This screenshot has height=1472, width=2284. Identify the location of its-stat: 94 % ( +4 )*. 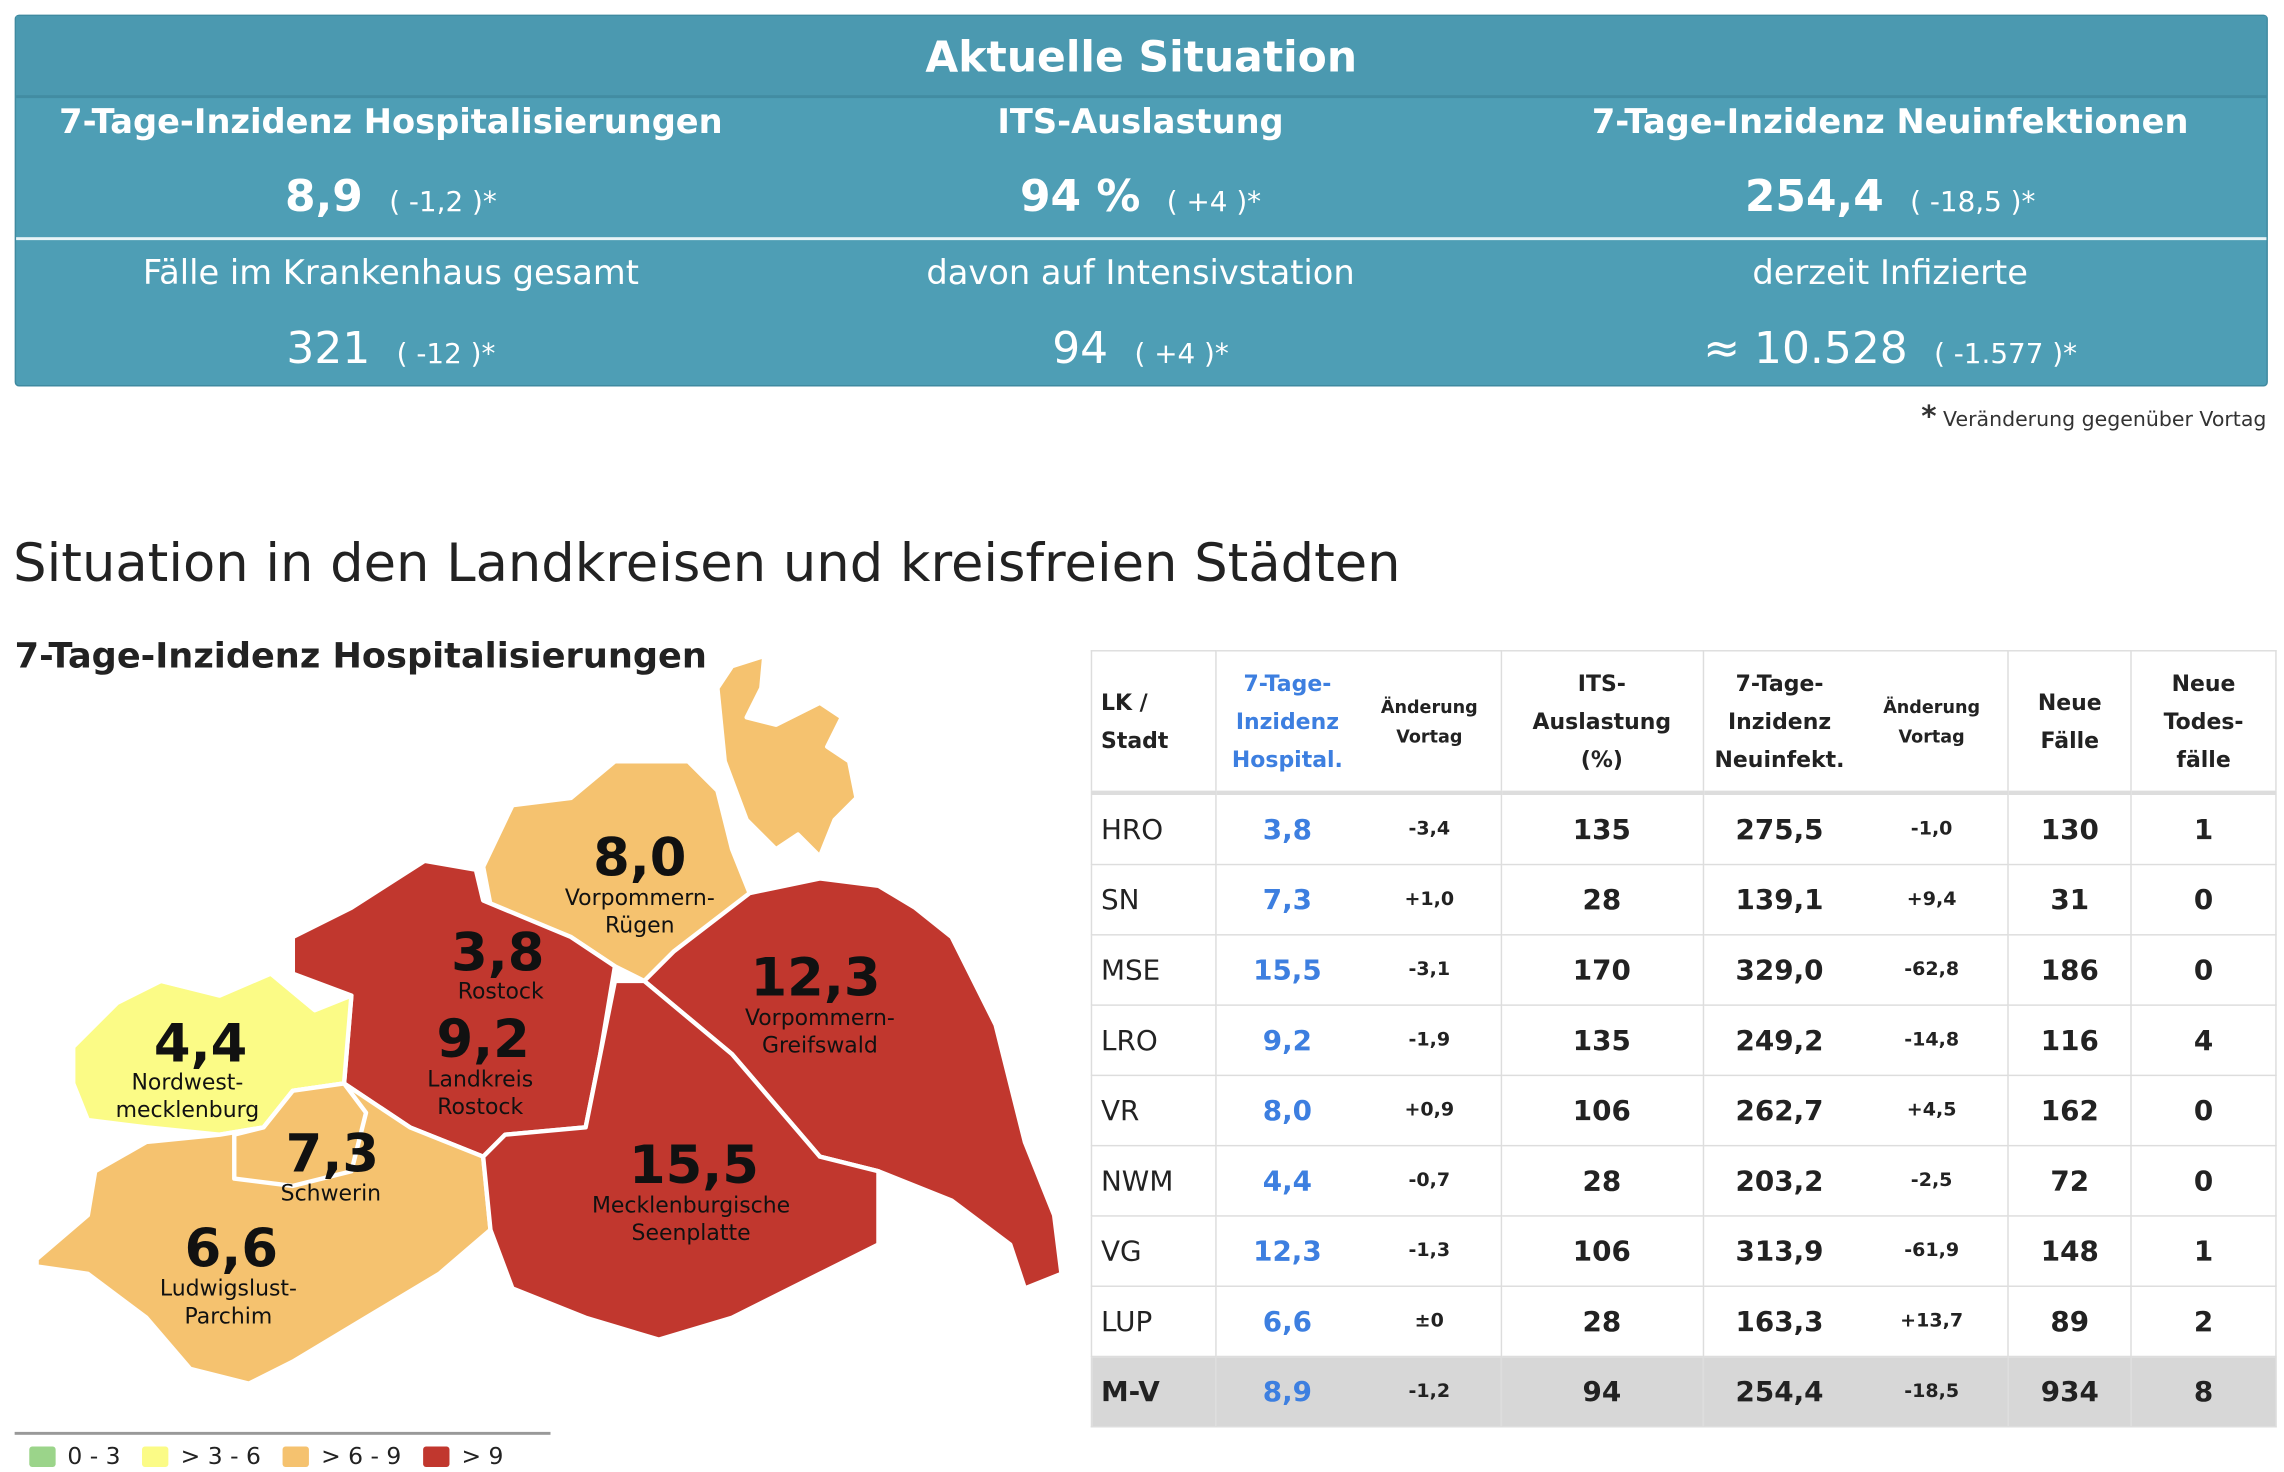
(1141, 196).